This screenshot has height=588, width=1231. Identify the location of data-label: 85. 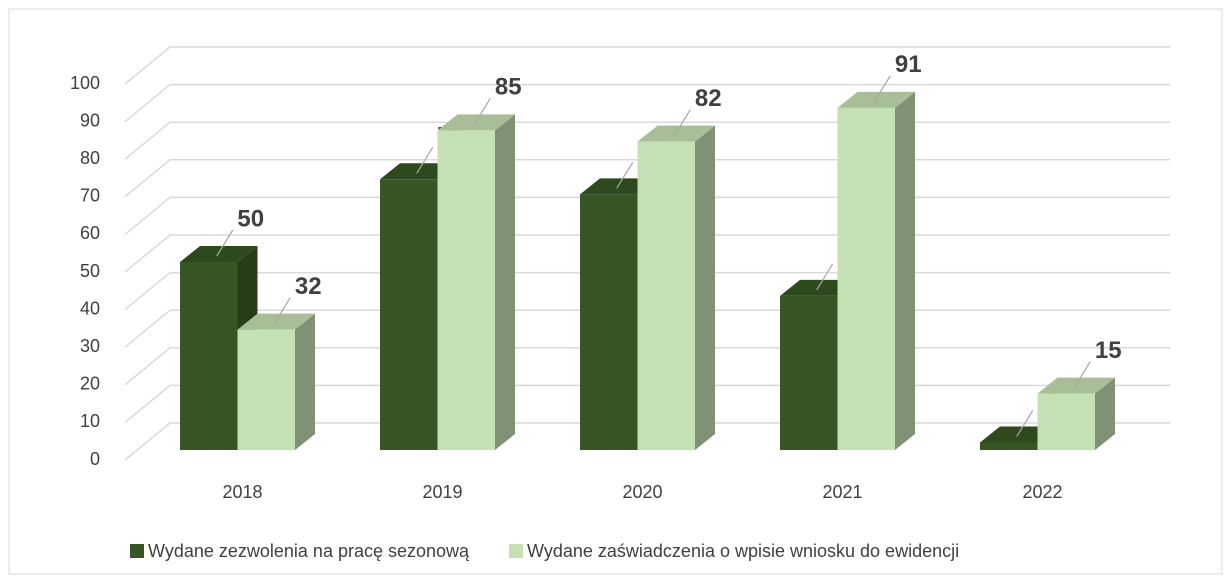
(508, 87).